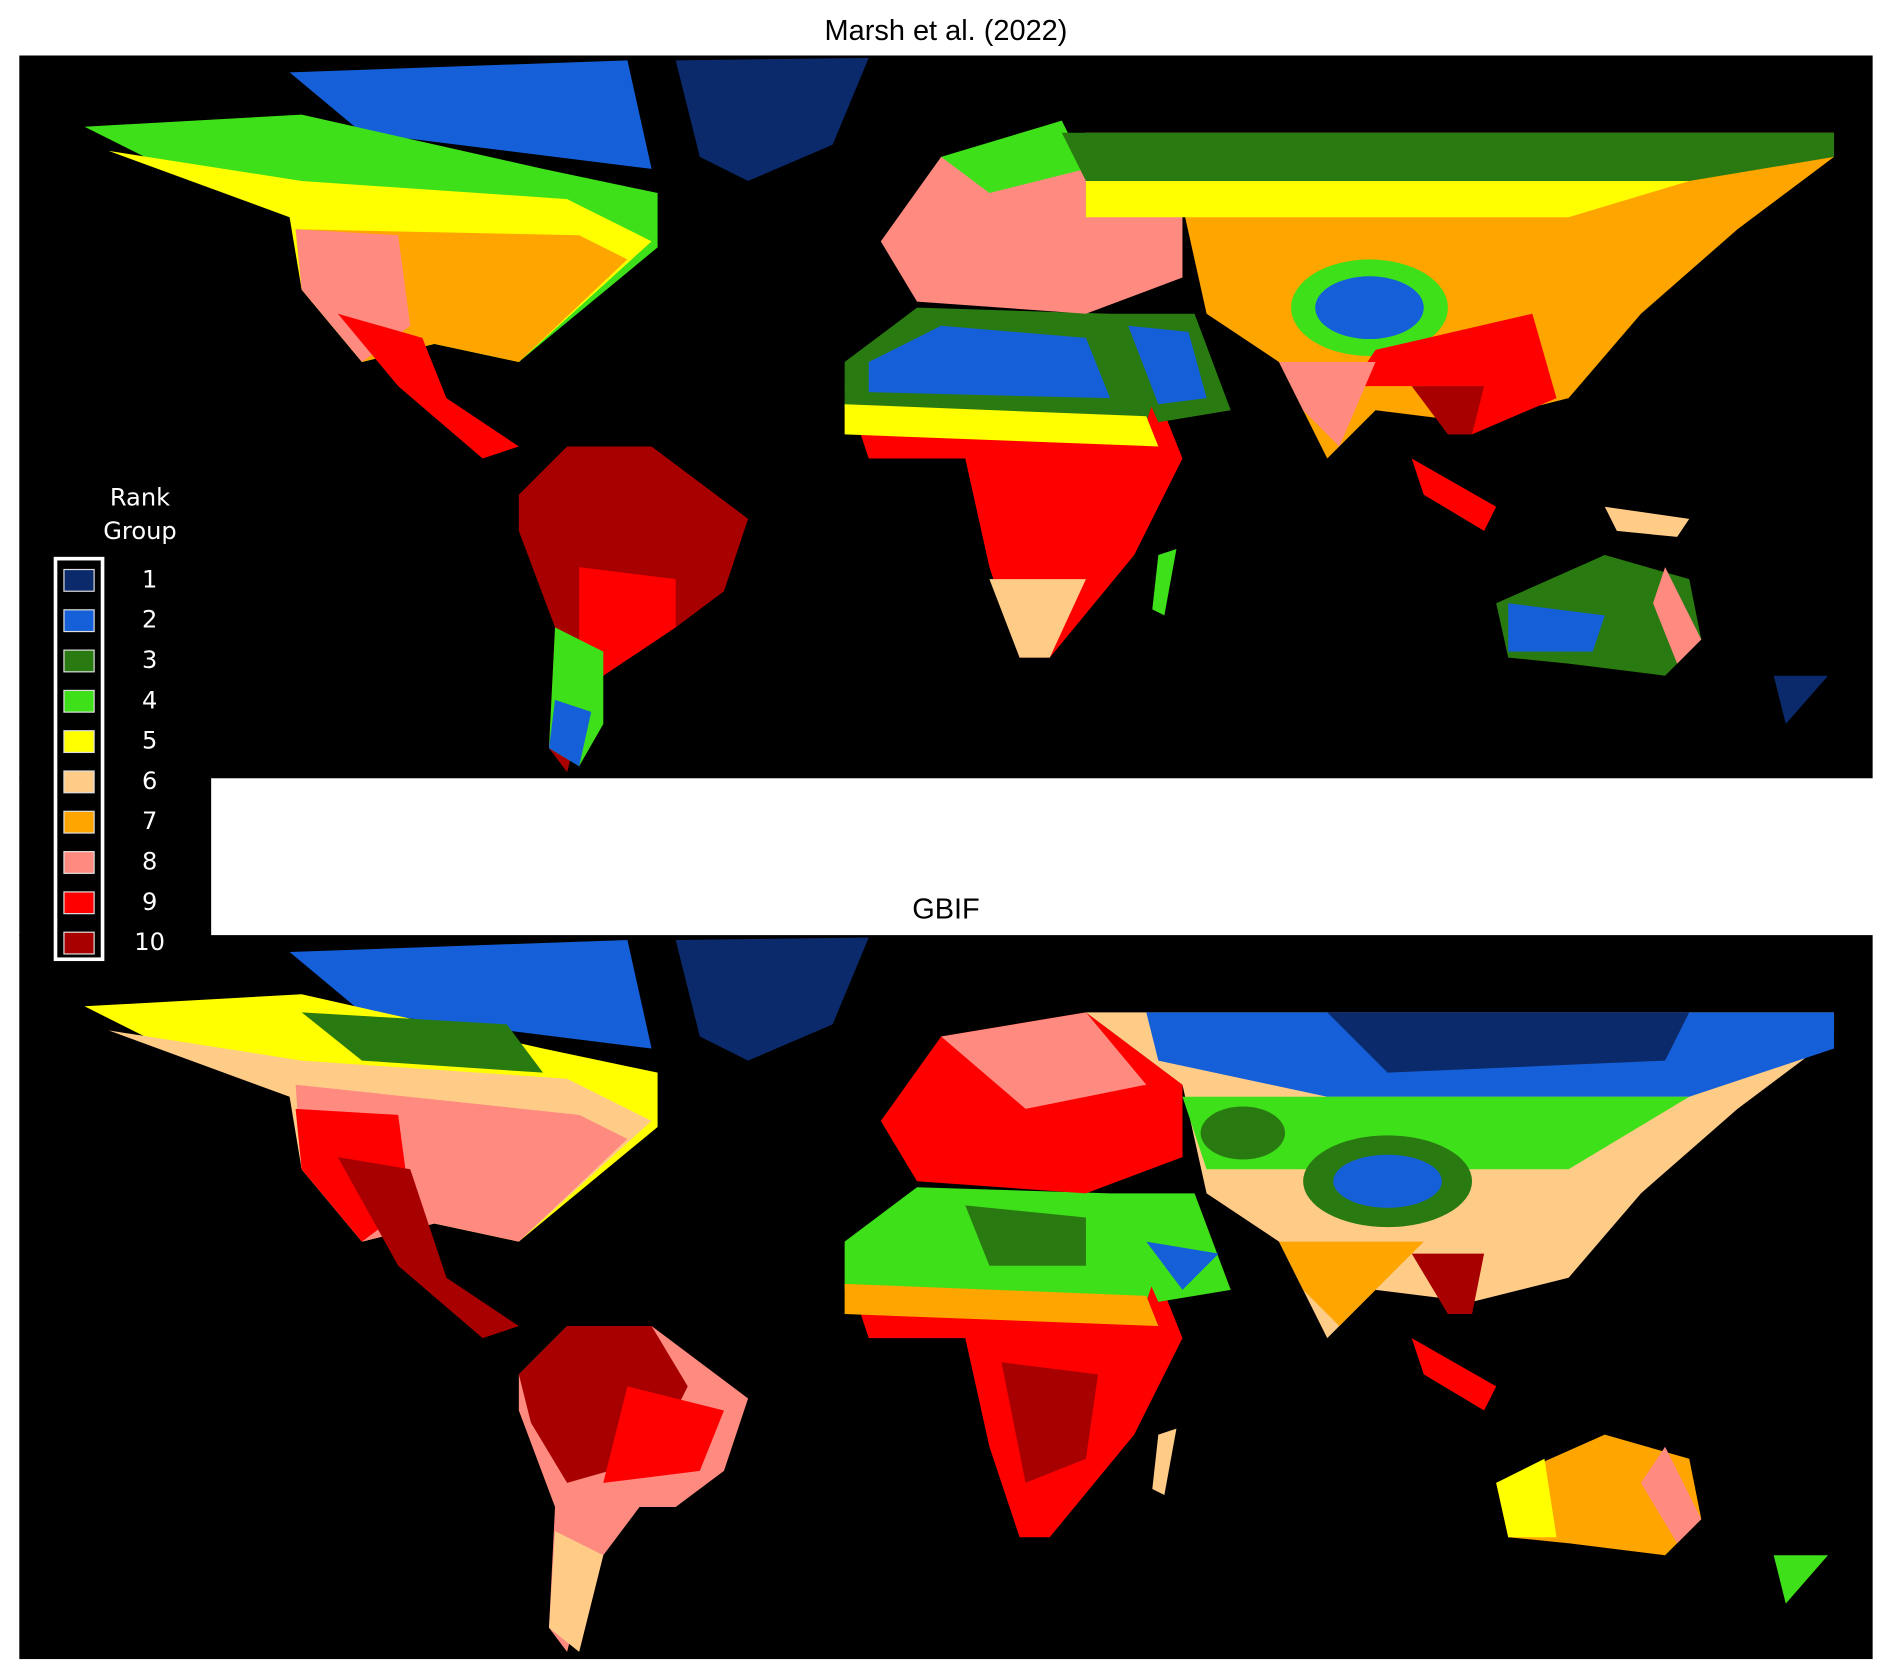 The image size is (1892, 1678). I want to click on legend-label: 7, so click(149, 821).